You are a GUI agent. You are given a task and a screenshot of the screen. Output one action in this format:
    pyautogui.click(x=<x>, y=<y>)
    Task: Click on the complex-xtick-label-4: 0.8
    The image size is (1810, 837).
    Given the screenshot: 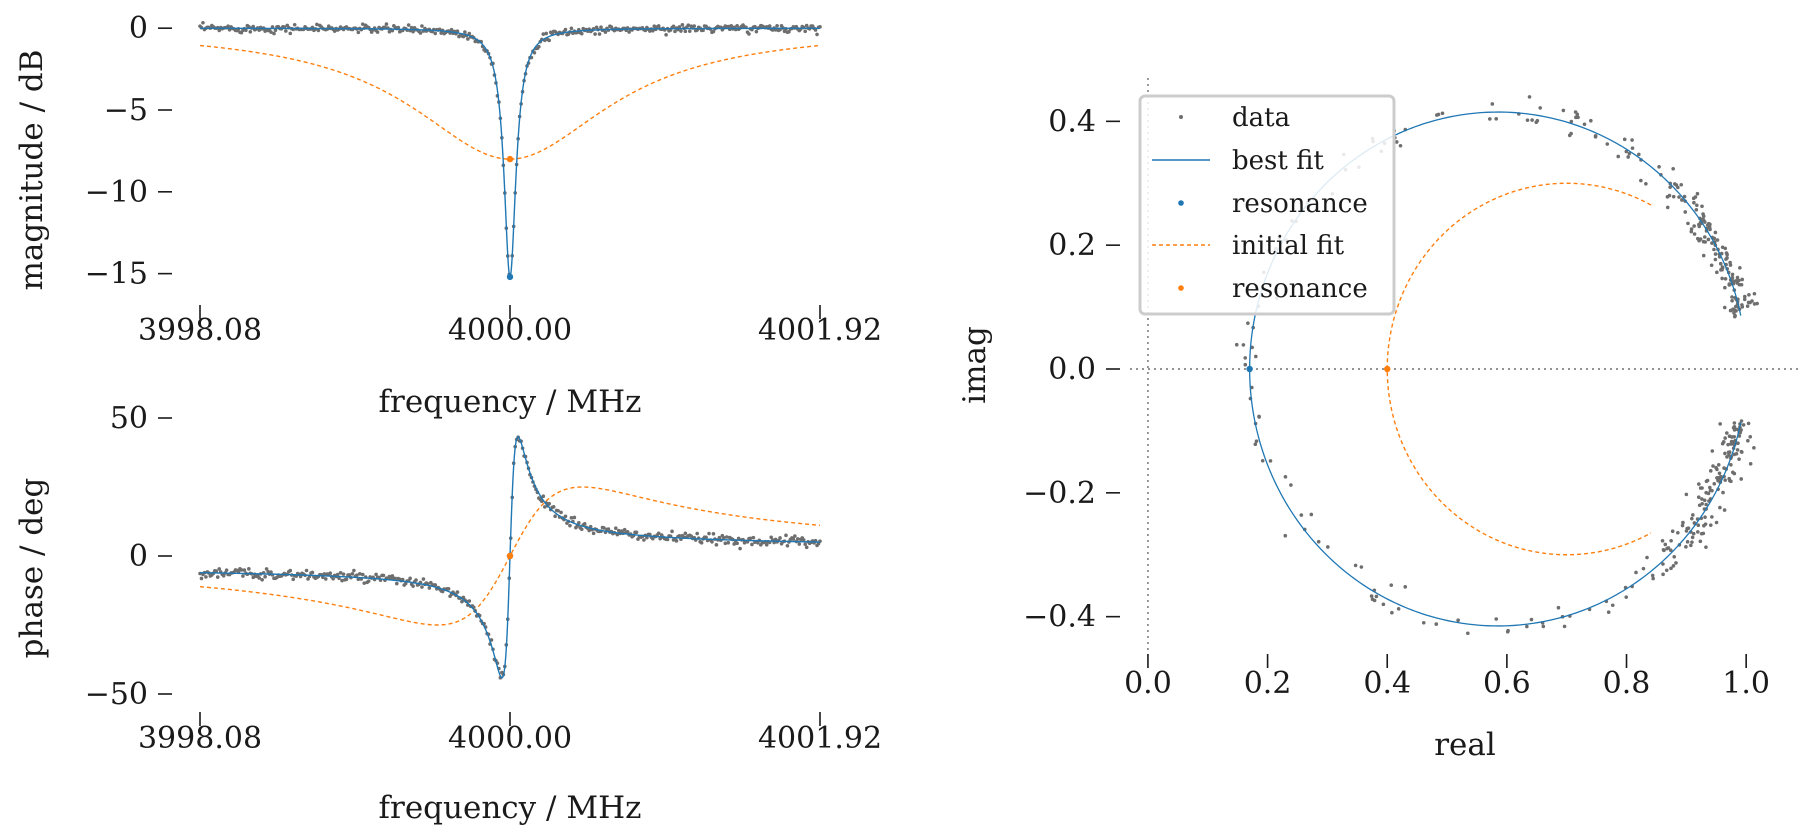 What is the action you would take?
    pyautogui.click(x=1627, y=683)
    